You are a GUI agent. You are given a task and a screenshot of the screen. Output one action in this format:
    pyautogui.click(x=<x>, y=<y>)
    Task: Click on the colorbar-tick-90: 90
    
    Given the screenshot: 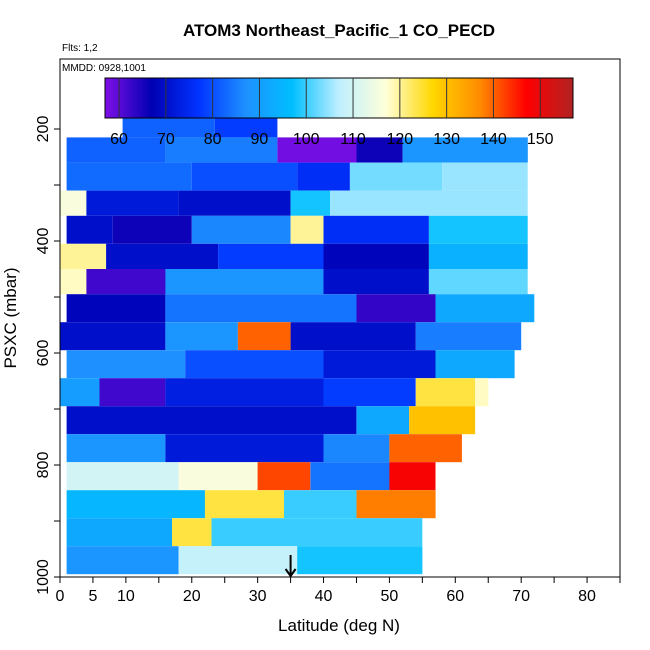 What is the action you would take?
    pyautogui.click(x=260, y=139)
    